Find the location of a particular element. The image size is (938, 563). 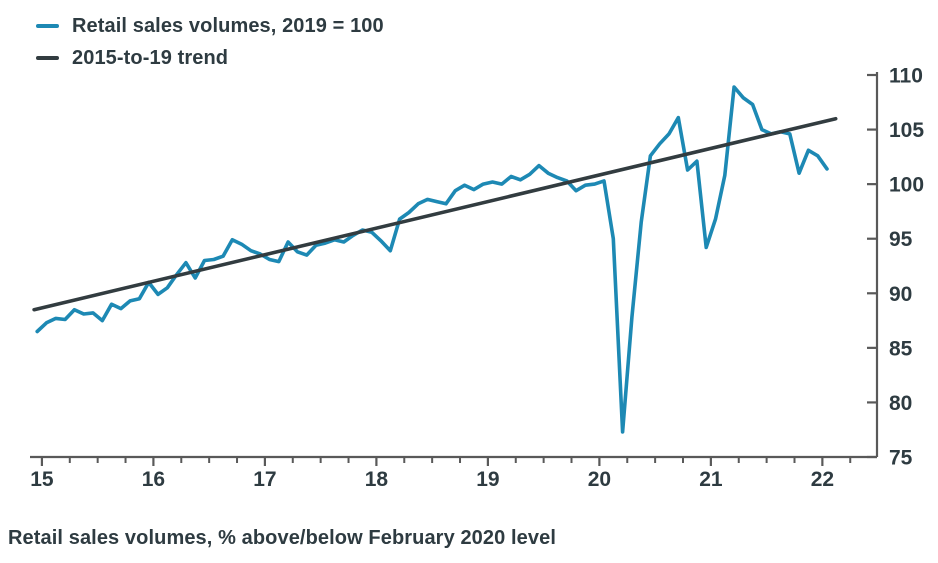

x-tick-label: 19 is located at coordinates (487, 479).